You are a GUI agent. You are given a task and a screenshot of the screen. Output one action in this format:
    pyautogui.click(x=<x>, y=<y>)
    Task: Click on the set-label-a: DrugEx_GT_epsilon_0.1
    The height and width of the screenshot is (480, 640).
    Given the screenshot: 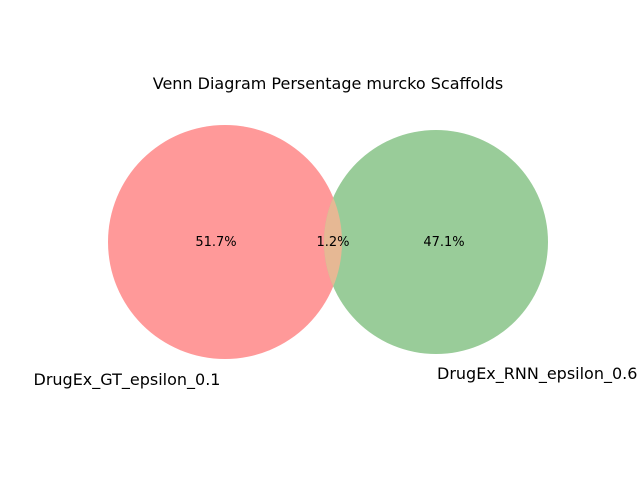 What is the action you would take?
    pyautogui.click(x=127, y=380)
    